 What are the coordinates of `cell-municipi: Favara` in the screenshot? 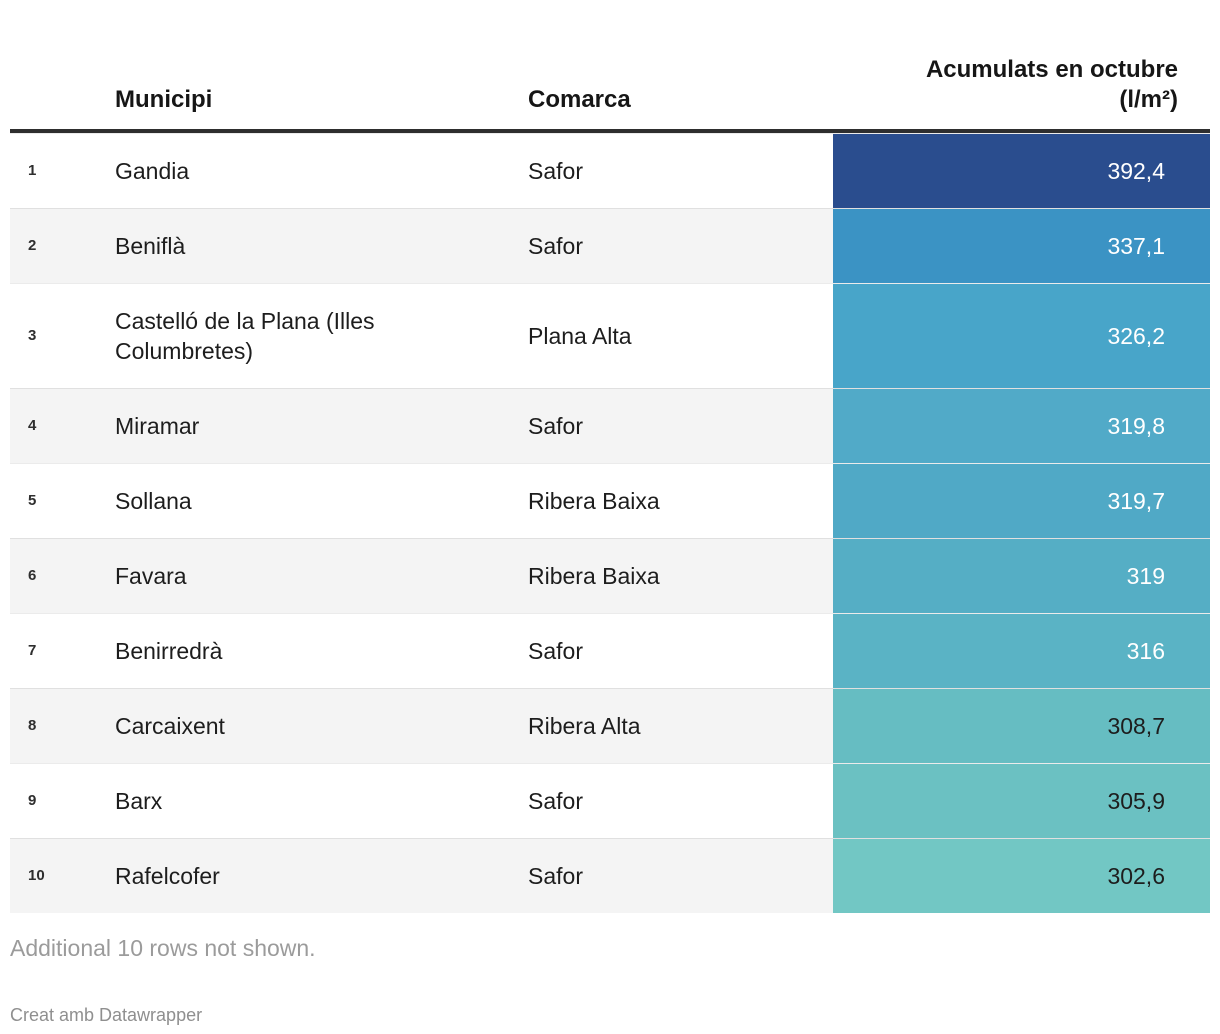 It's located at (151, 576).